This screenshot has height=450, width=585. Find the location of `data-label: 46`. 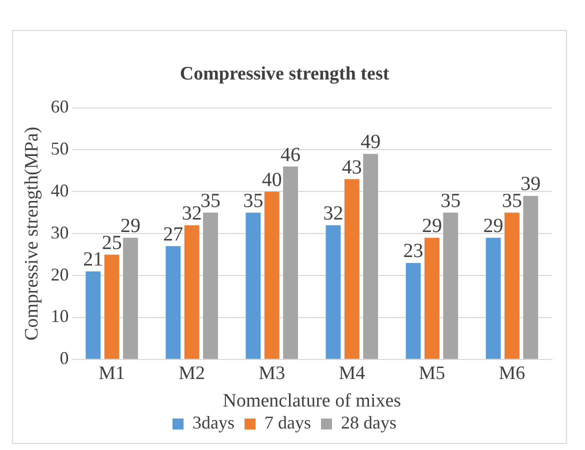

data-label: 46 is located at coordinates (290, 155).